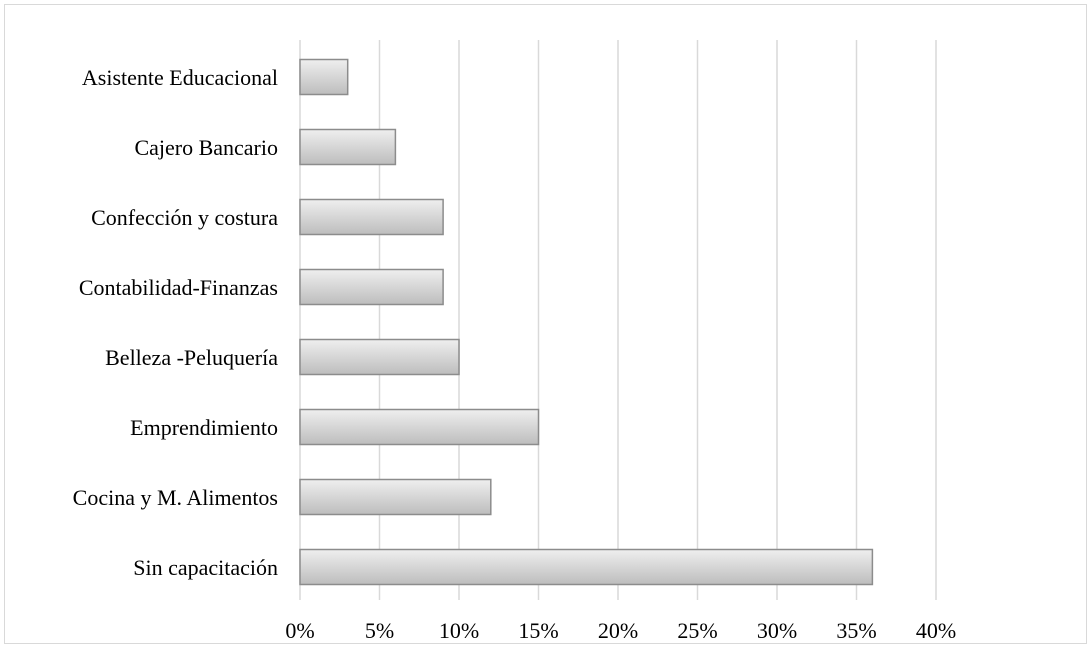 The image size is (1091, 647). Describe the element at coordinates (936, 630) in the screenshot. I see `x-tick-label: 40%` at that location.